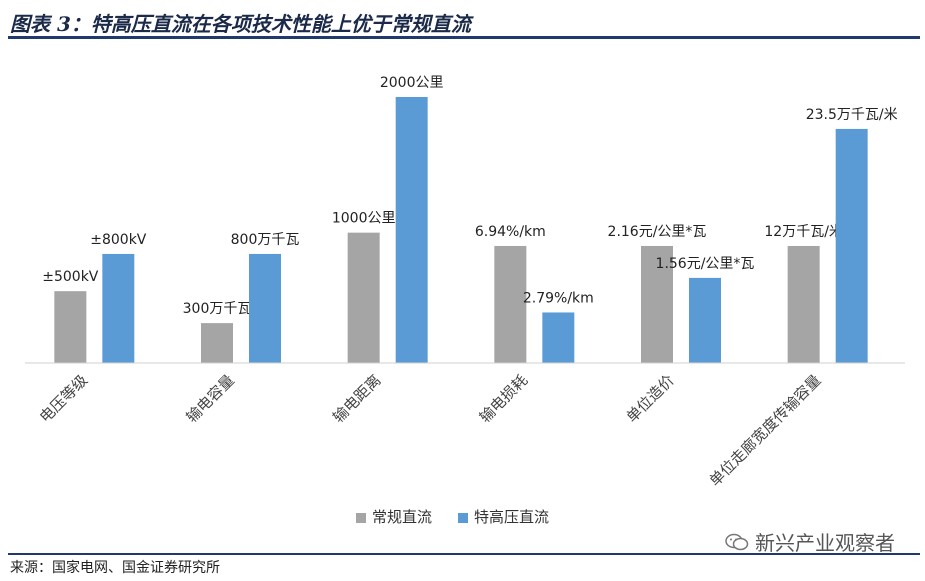 This screenshot has height=581, width=925. Describe the element at coordinates (217, 309) in the screenshot. I see `bar-value-label: 300万千瓦` at that location.